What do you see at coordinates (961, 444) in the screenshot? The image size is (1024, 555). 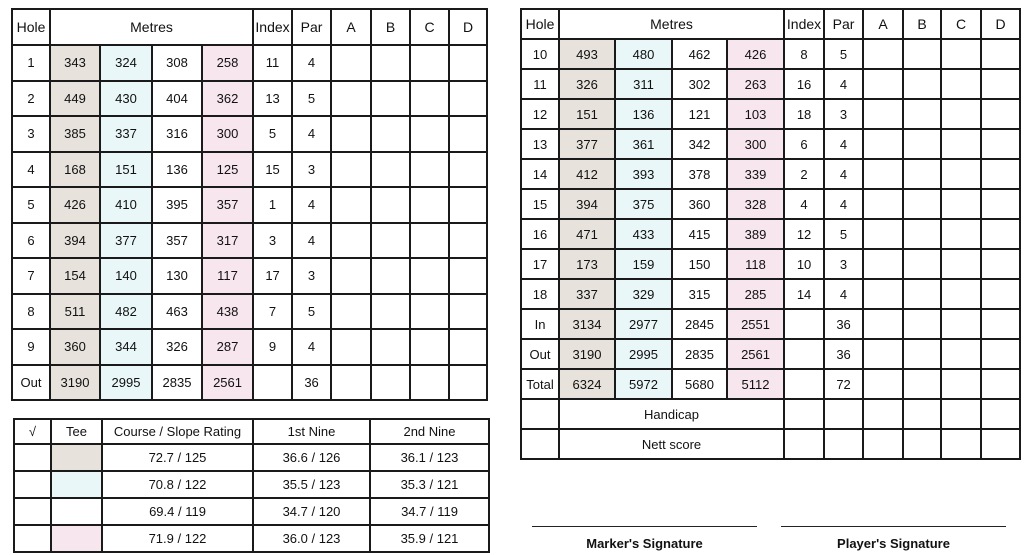 I see `nett-c` at bounding box center [961, 444].